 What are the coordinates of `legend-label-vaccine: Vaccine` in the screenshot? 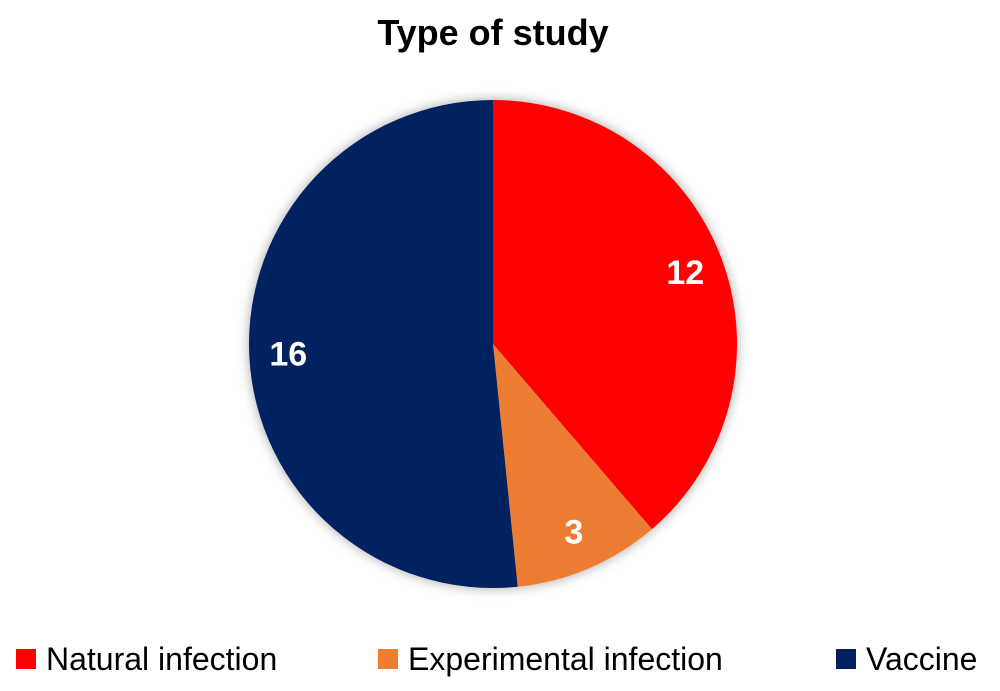 It's located at (922, 659).